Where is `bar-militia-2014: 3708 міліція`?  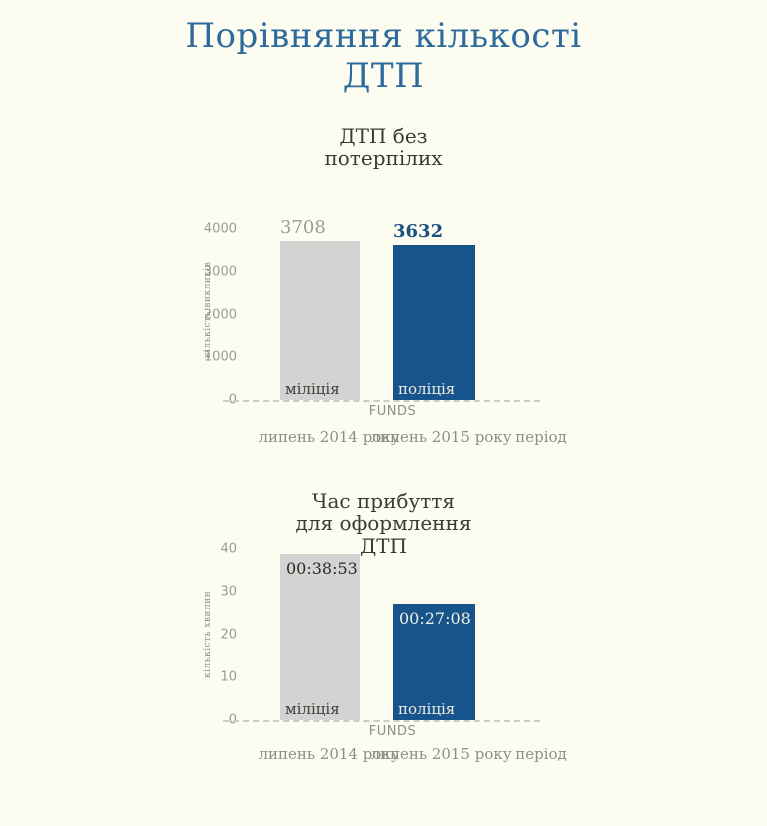
bar-militia-2014: 3708 міліція is located at coordinates (320, 308).